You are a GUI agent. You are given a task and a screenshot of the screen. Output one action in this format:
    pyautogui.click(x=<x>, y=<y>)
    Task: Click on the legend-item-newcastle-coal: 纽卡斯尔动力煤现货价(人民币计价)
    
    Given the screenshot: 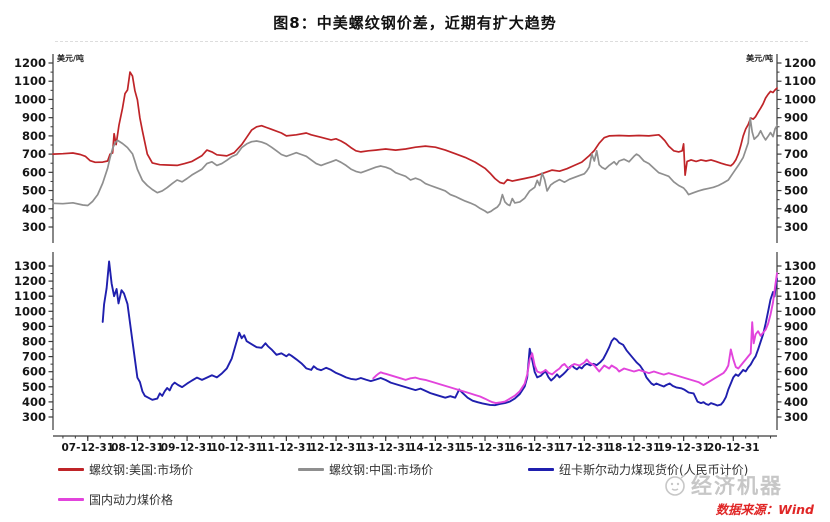 What is the action you would take?
    pyautogui.click(x=638, y=469)
    